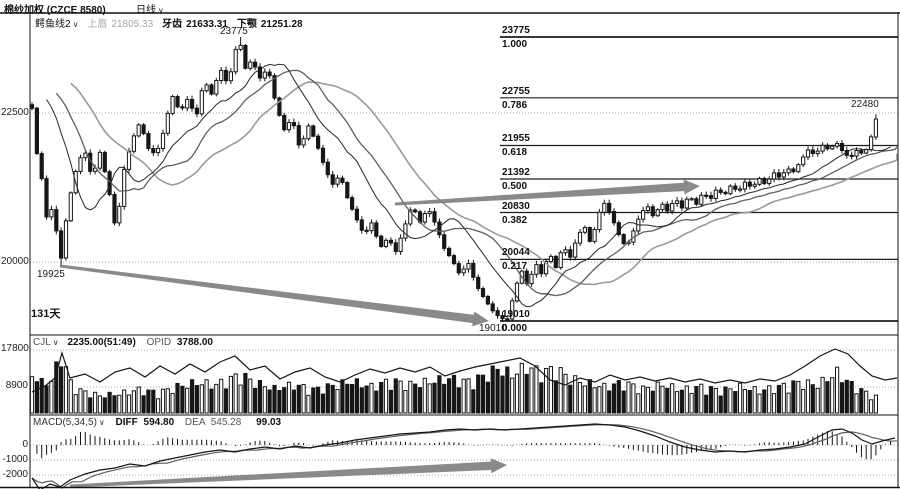  Describe the element at coordinates (515, 187) in the screenshot. I see `fib-ratio-label: 0.500` at that location.